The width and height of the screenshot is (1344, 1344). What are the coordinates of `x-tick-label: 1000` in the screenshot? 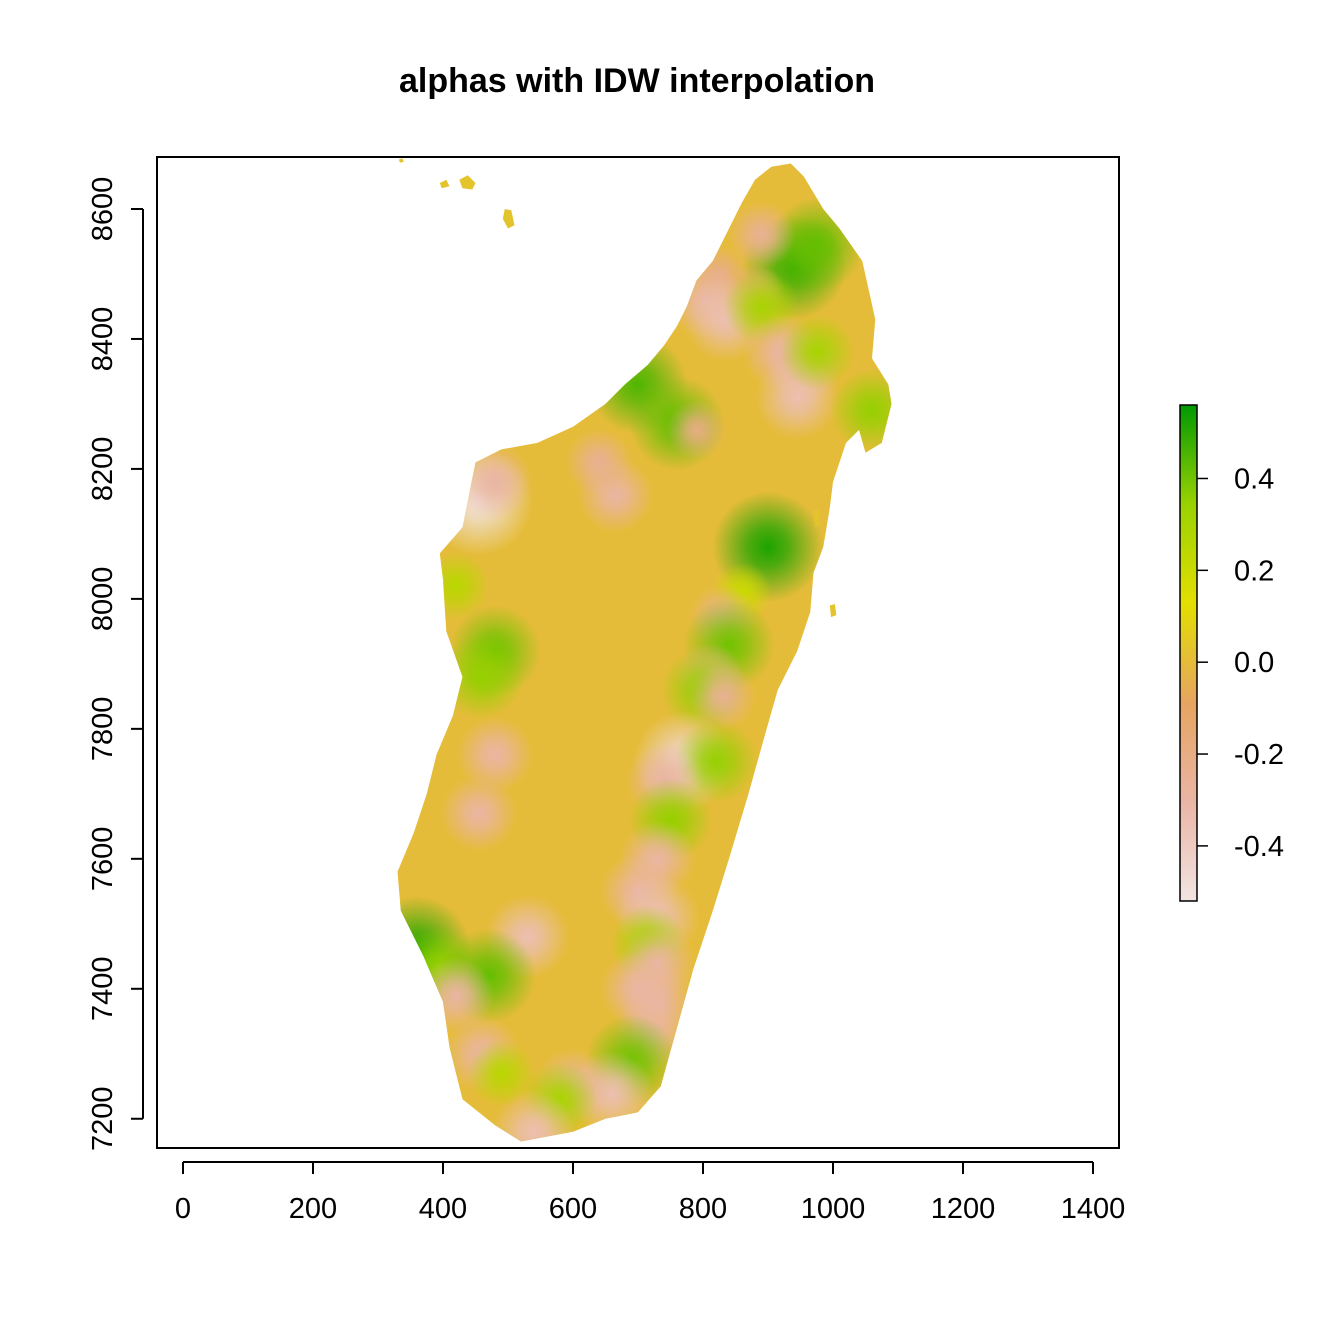 It's located at (833, 1209).